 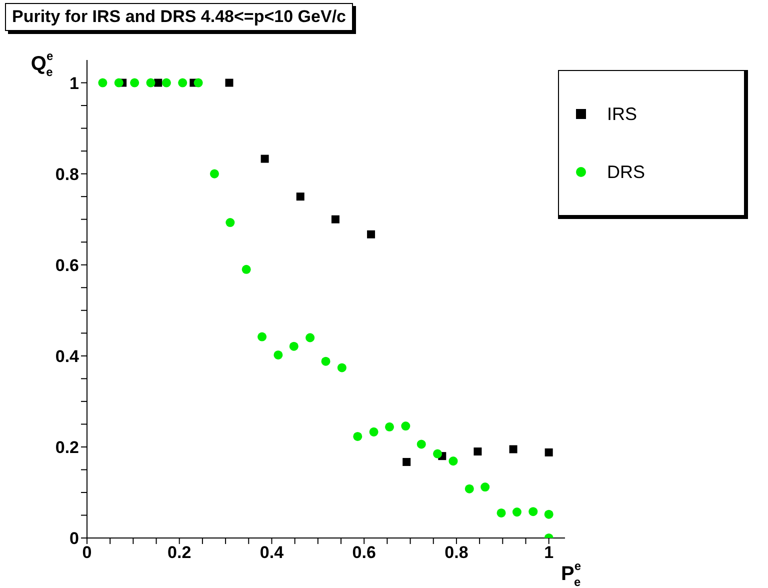 I want to click on y-tick-label: 0.2, so click(x=67, y=447).